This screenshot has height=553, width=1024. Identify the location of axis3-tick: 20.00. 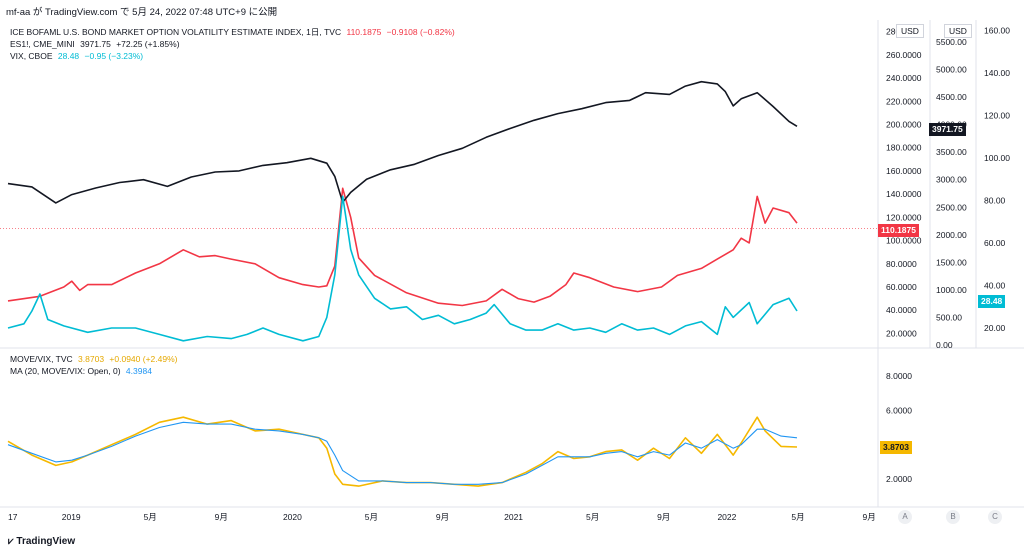
(995, 328).